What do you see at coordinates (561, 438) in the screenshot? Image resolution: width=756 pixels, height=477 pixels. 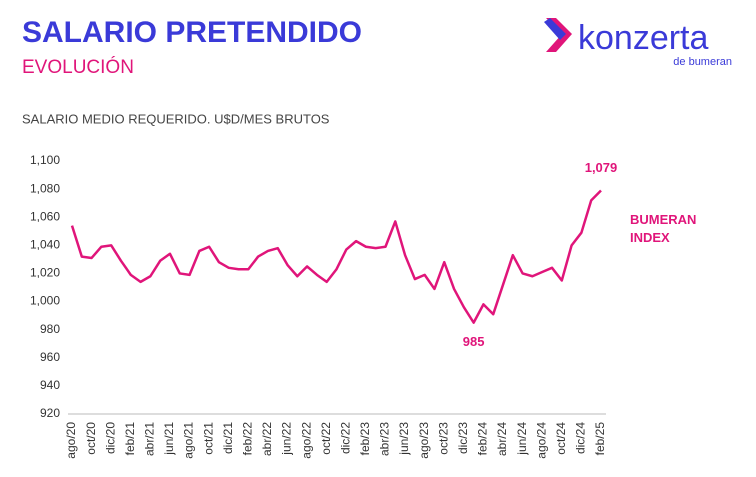 I see `x-tick-label: oct/24` at bounding box center [561, 438].